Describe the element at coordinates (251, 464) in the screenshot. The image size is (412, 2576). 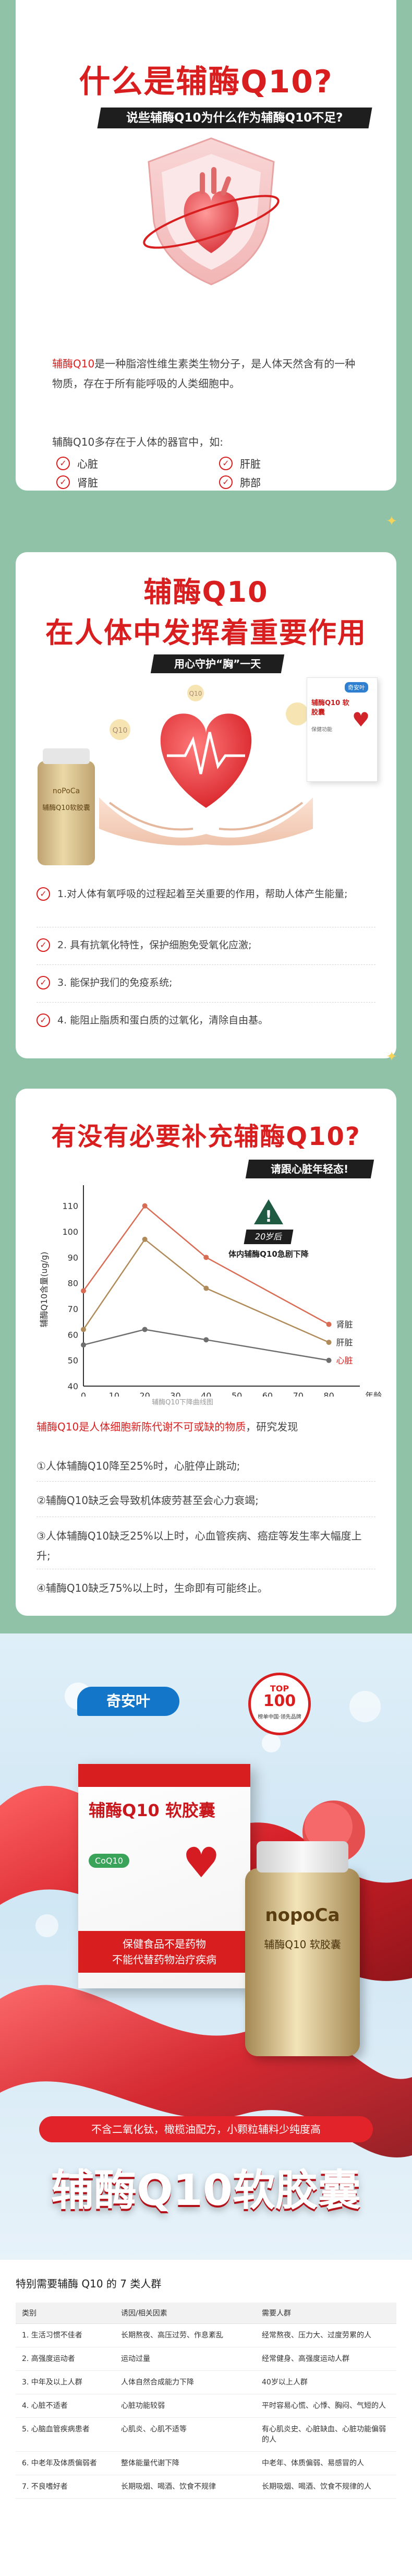
I see `organ-label: 肝脏` at that location.